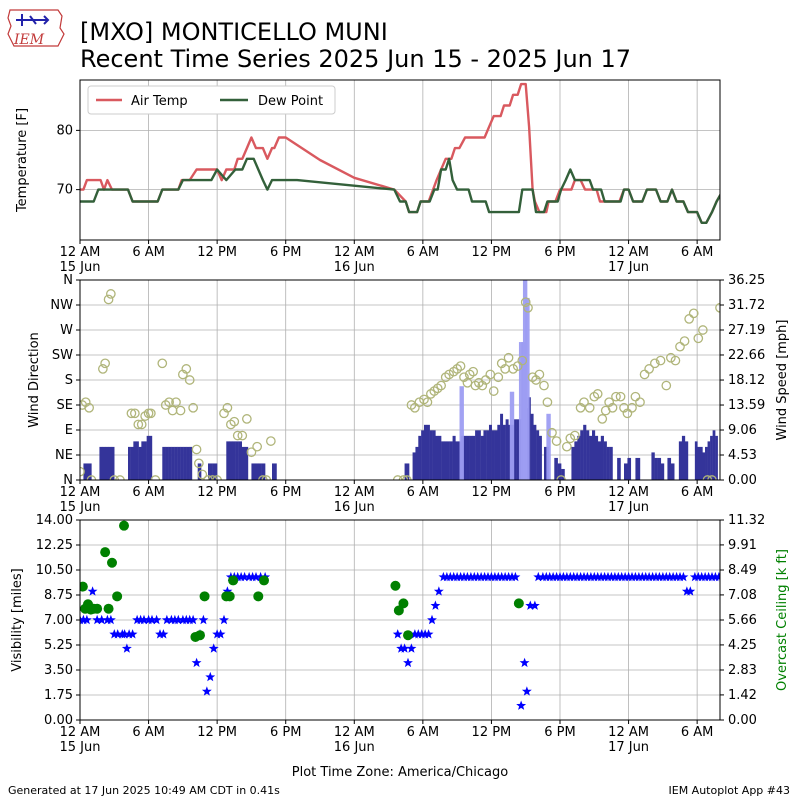 The image size is (800, 800). Describe the element at coordinates (34, 380) in the screenshot. I see `wind-ylabel: Wind Direction` at that location.